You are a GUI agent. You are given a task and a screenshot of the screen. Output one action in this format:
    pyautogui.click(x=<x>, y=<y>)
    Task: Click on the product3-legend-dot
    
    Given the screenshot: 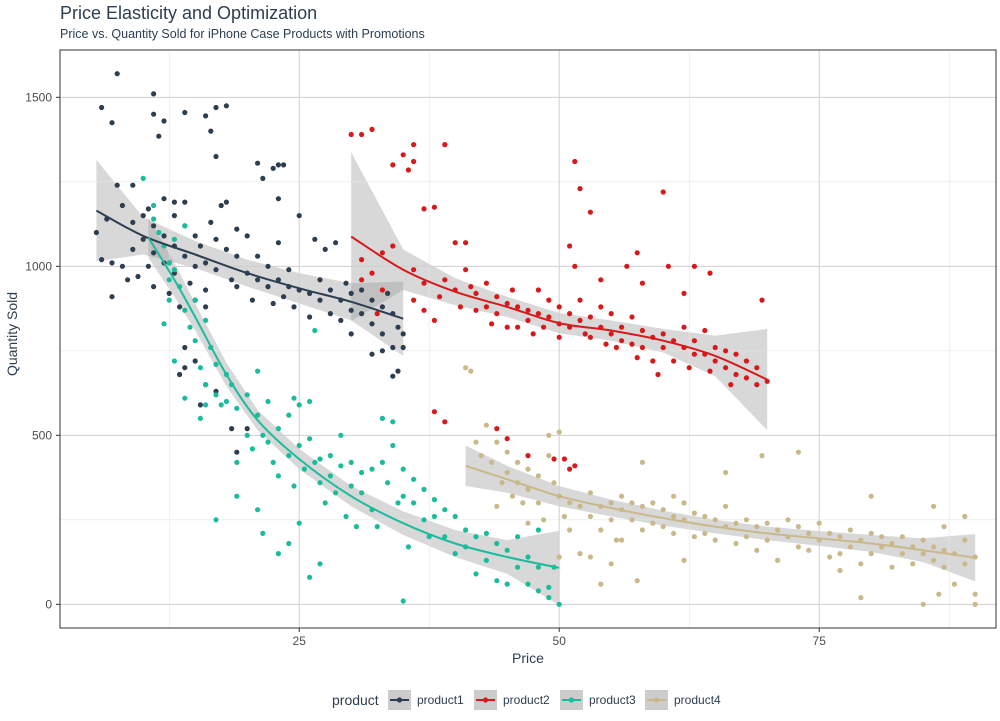 What is the action you would take?
    pyautogui.click(x=571, y=700)
    